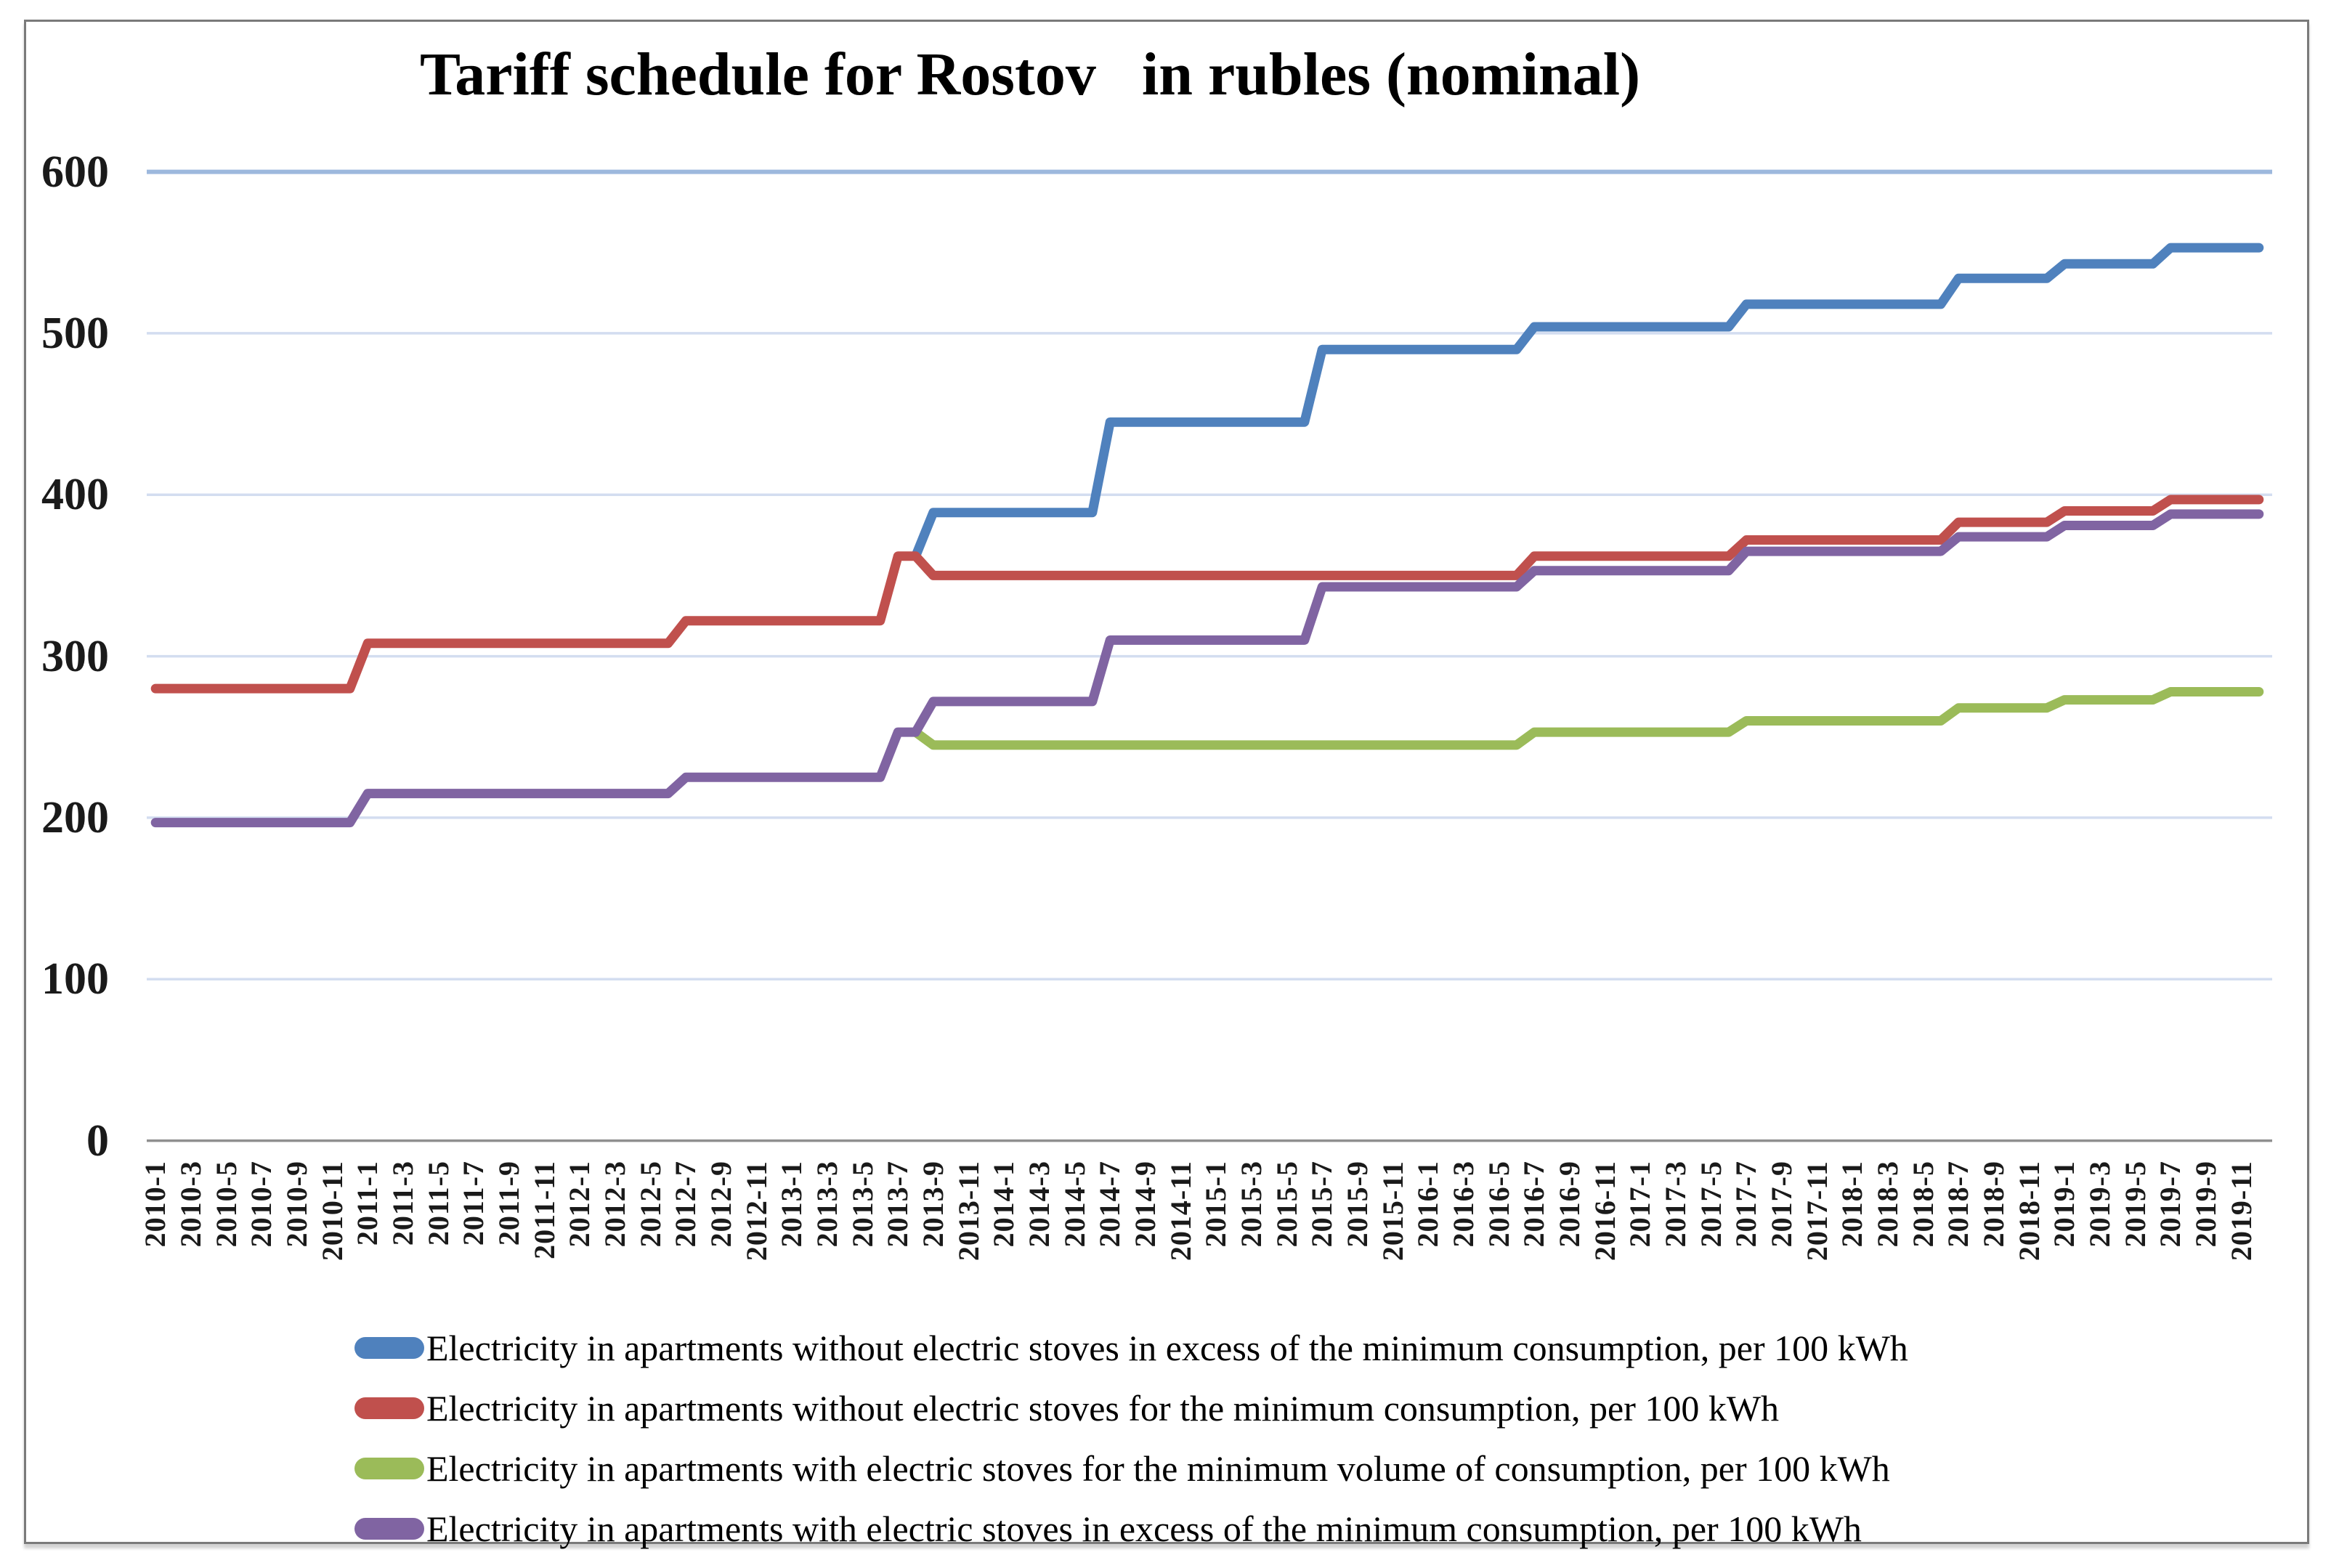  Describe the element at coordinates (1533, 1204) in the screenshot. I see `x-axis-label: 2016-7` at that location.